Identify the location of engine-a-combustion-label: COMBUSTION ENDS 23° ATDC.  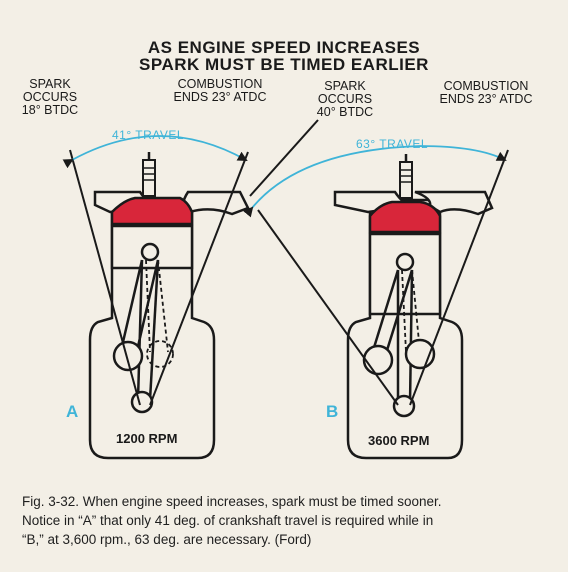
(220, 91).